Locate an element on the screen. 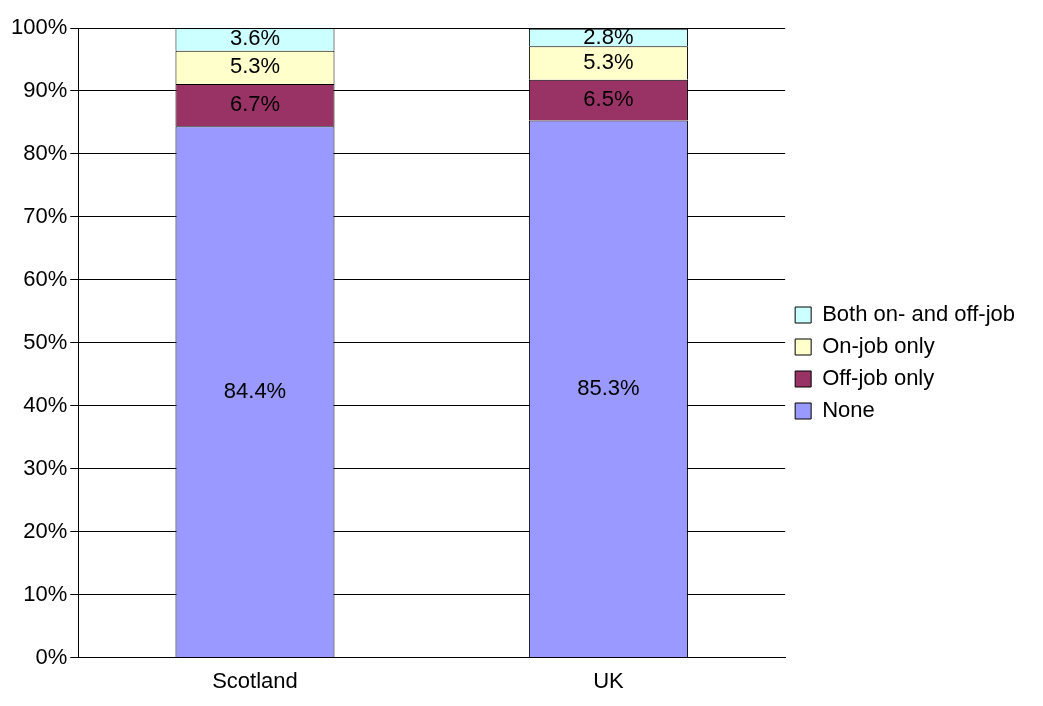  y-tick-label: 40% is located at coordinates (45, 404).